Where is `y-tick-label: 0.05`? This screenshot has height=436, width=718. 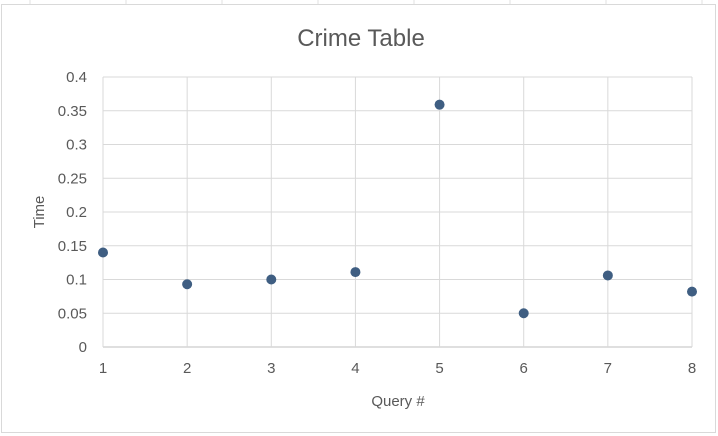
y-tick-label: 0.05 is located at coordinates (72, 313).